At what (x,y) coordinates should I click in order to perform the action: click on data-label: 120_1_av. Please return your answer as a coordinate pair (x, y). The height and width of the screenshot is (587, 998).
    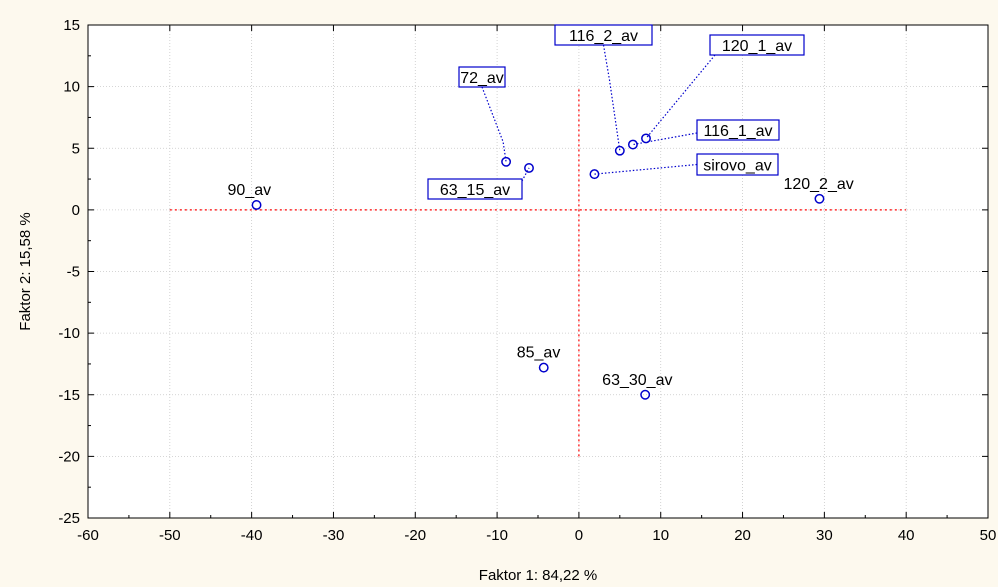
    Looking at the image, I should click on (757, 46).